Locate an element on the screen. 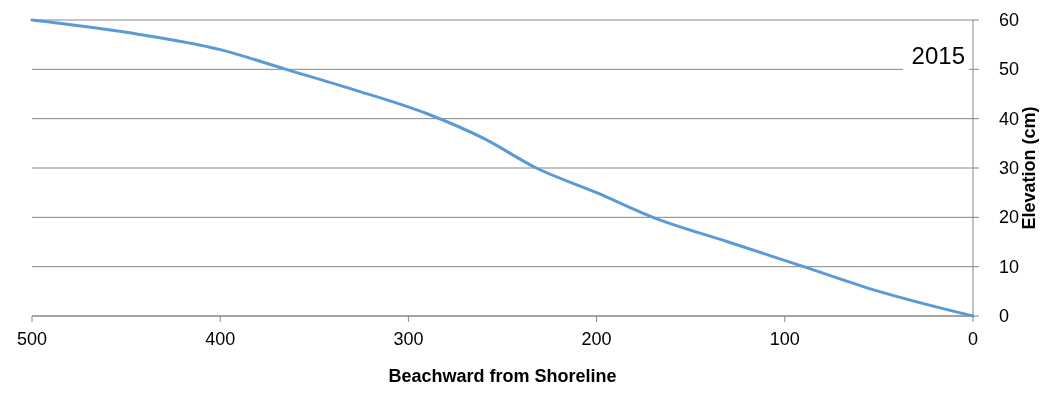 This screenshot has height=402, width=1042. x-tick-label: 0 is located at coordinates (973, 339).